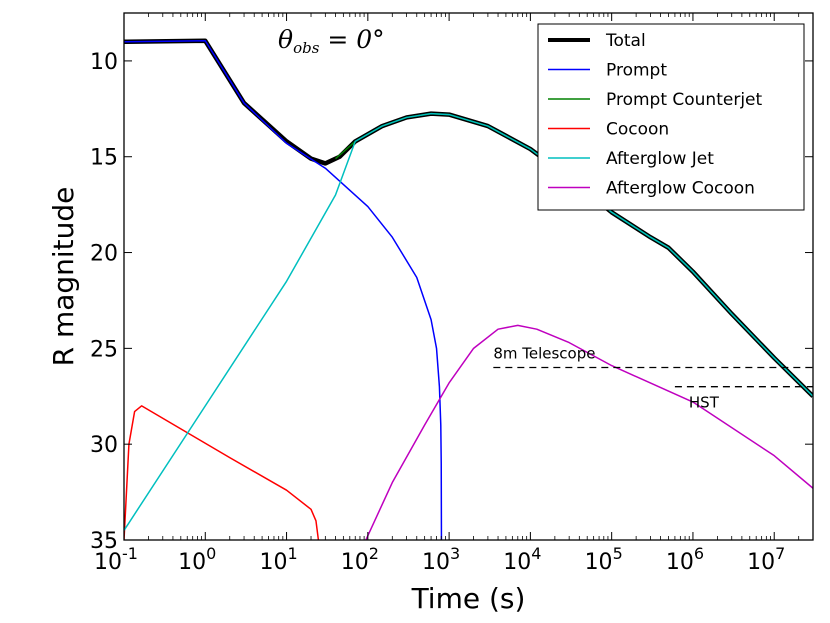  Describe the element at coordinates (604, 559) in the screenshot. I see `x-tick-label: 10⁵` at that location.